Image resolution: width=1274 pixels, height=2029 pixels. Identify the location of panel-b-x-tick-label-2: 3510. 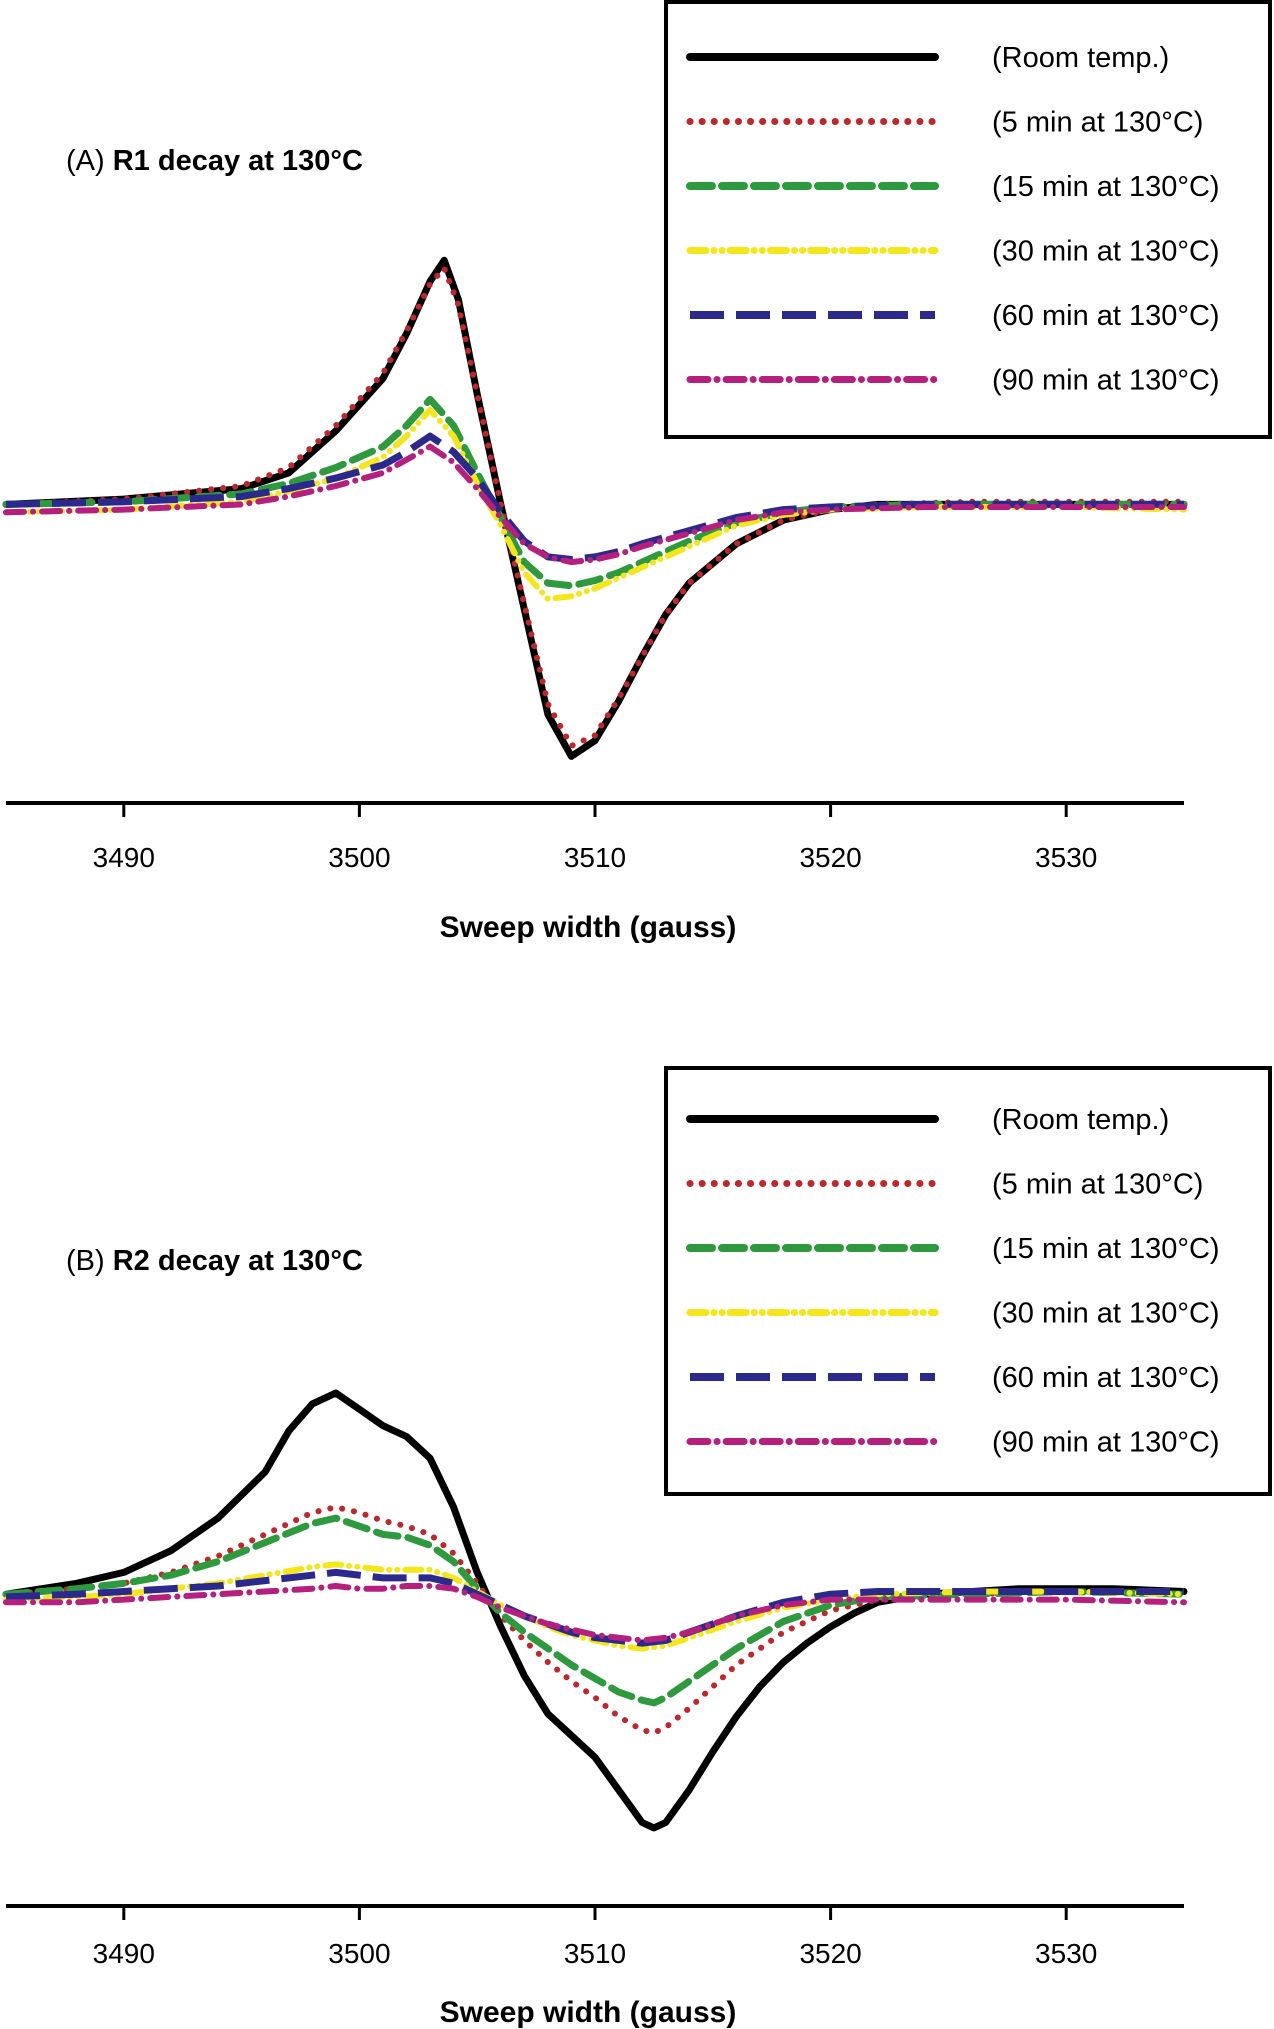
(595, 1953).